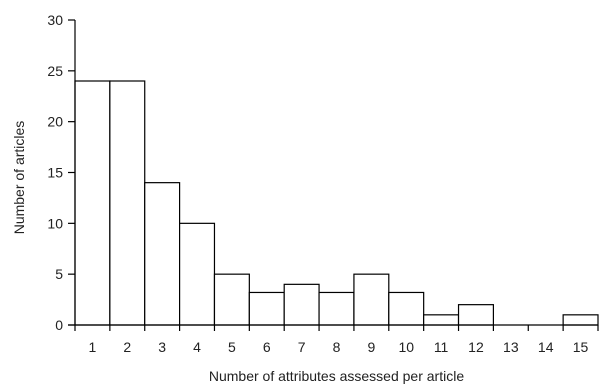 This screenshot has height=386, width=600. I want to click on y-tick-label: 20, so click(55, 122).